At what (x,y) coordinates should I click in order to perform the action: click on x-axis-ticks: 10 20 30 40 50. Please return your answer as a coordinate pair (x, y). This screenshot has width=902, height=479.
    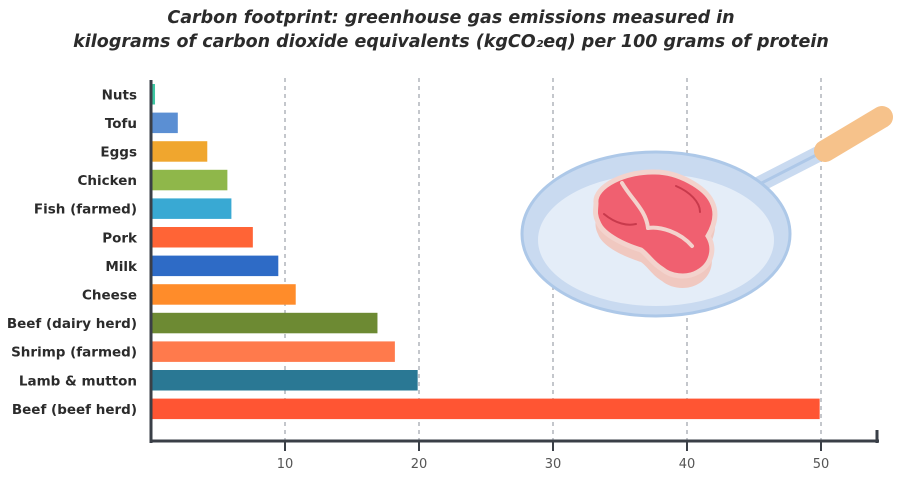
    Looking at the image, I should click on (553, 456).